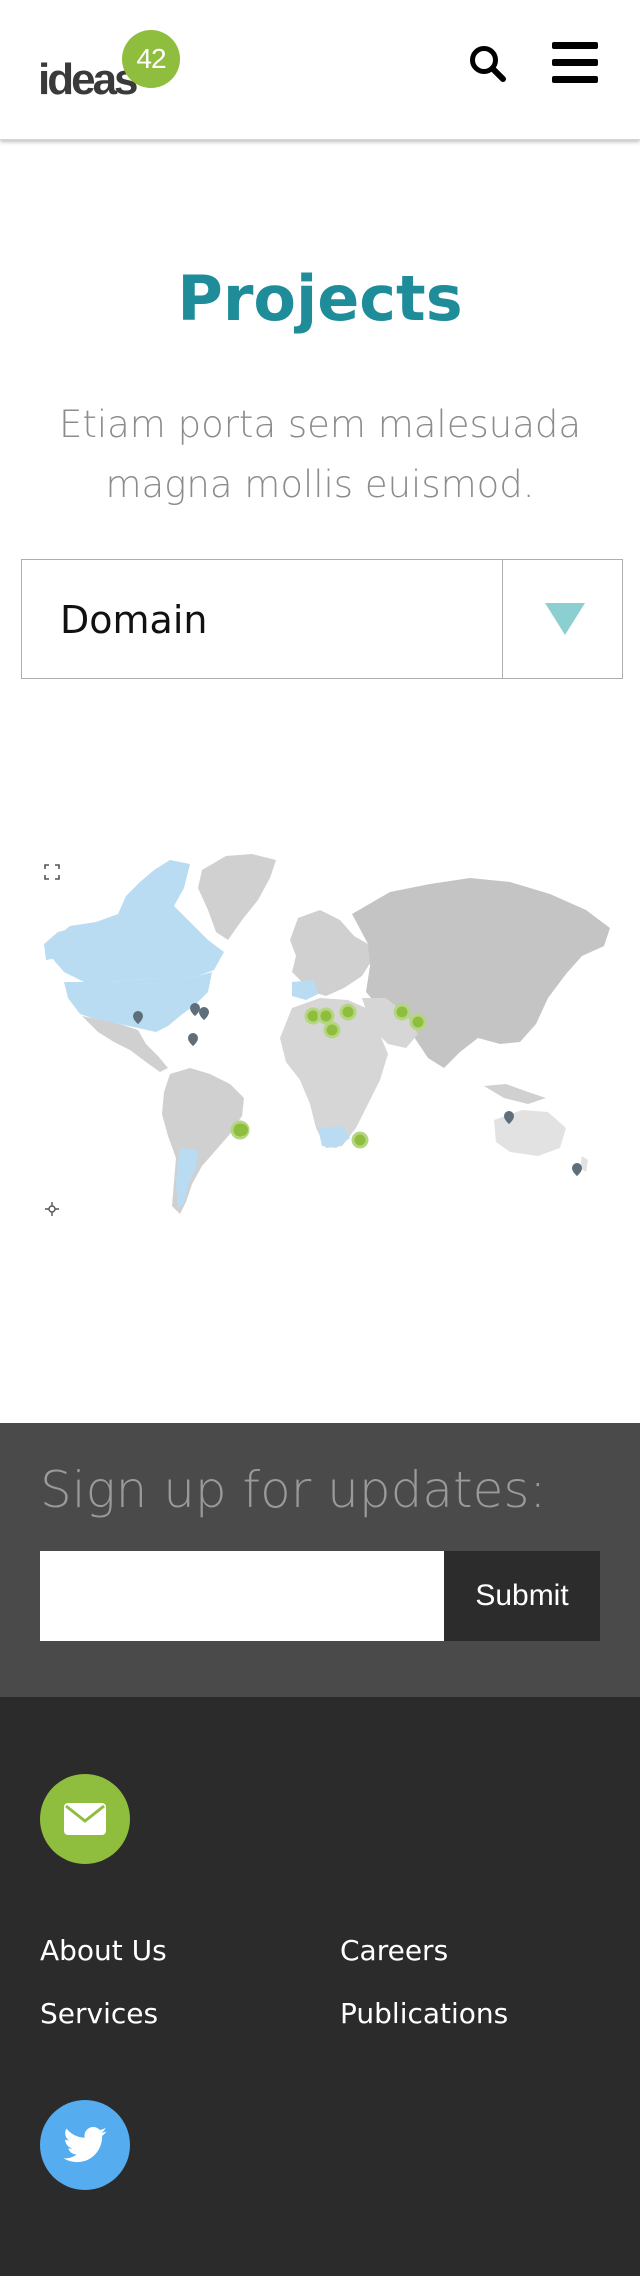  What do you see at coordinates (59, 944) in the screenshot?
I see `map-region-alaska` at bounding box center [59, 944].